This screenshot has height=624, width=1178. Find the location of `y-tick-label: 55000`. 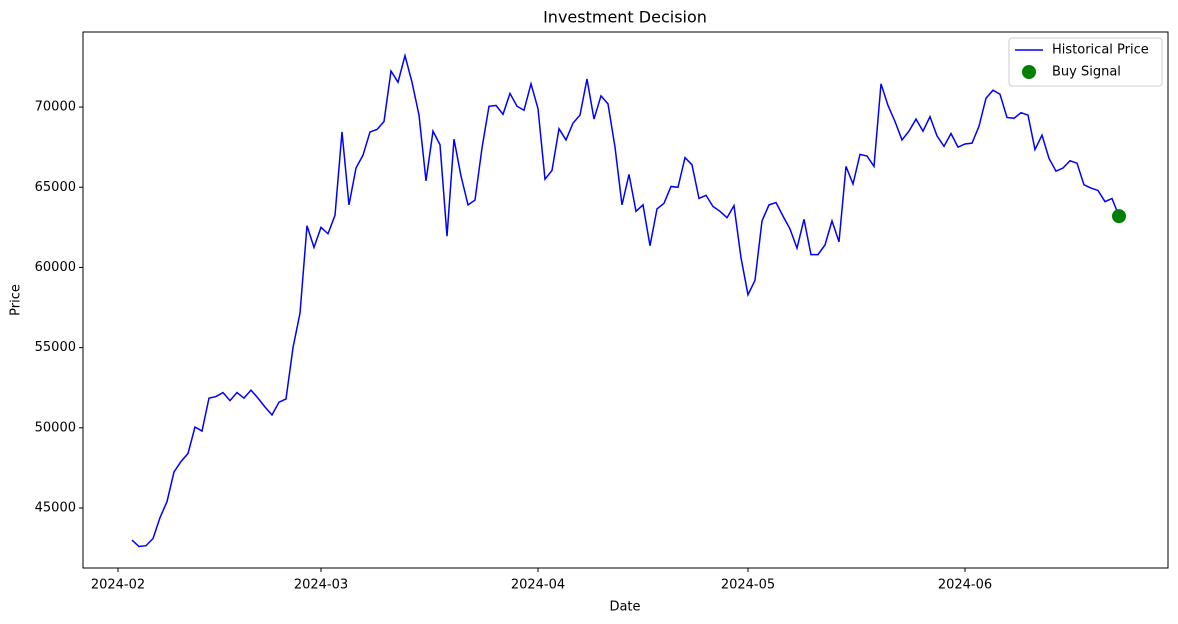

y-tick-label: 55000 is located at coordinates (55, 347).